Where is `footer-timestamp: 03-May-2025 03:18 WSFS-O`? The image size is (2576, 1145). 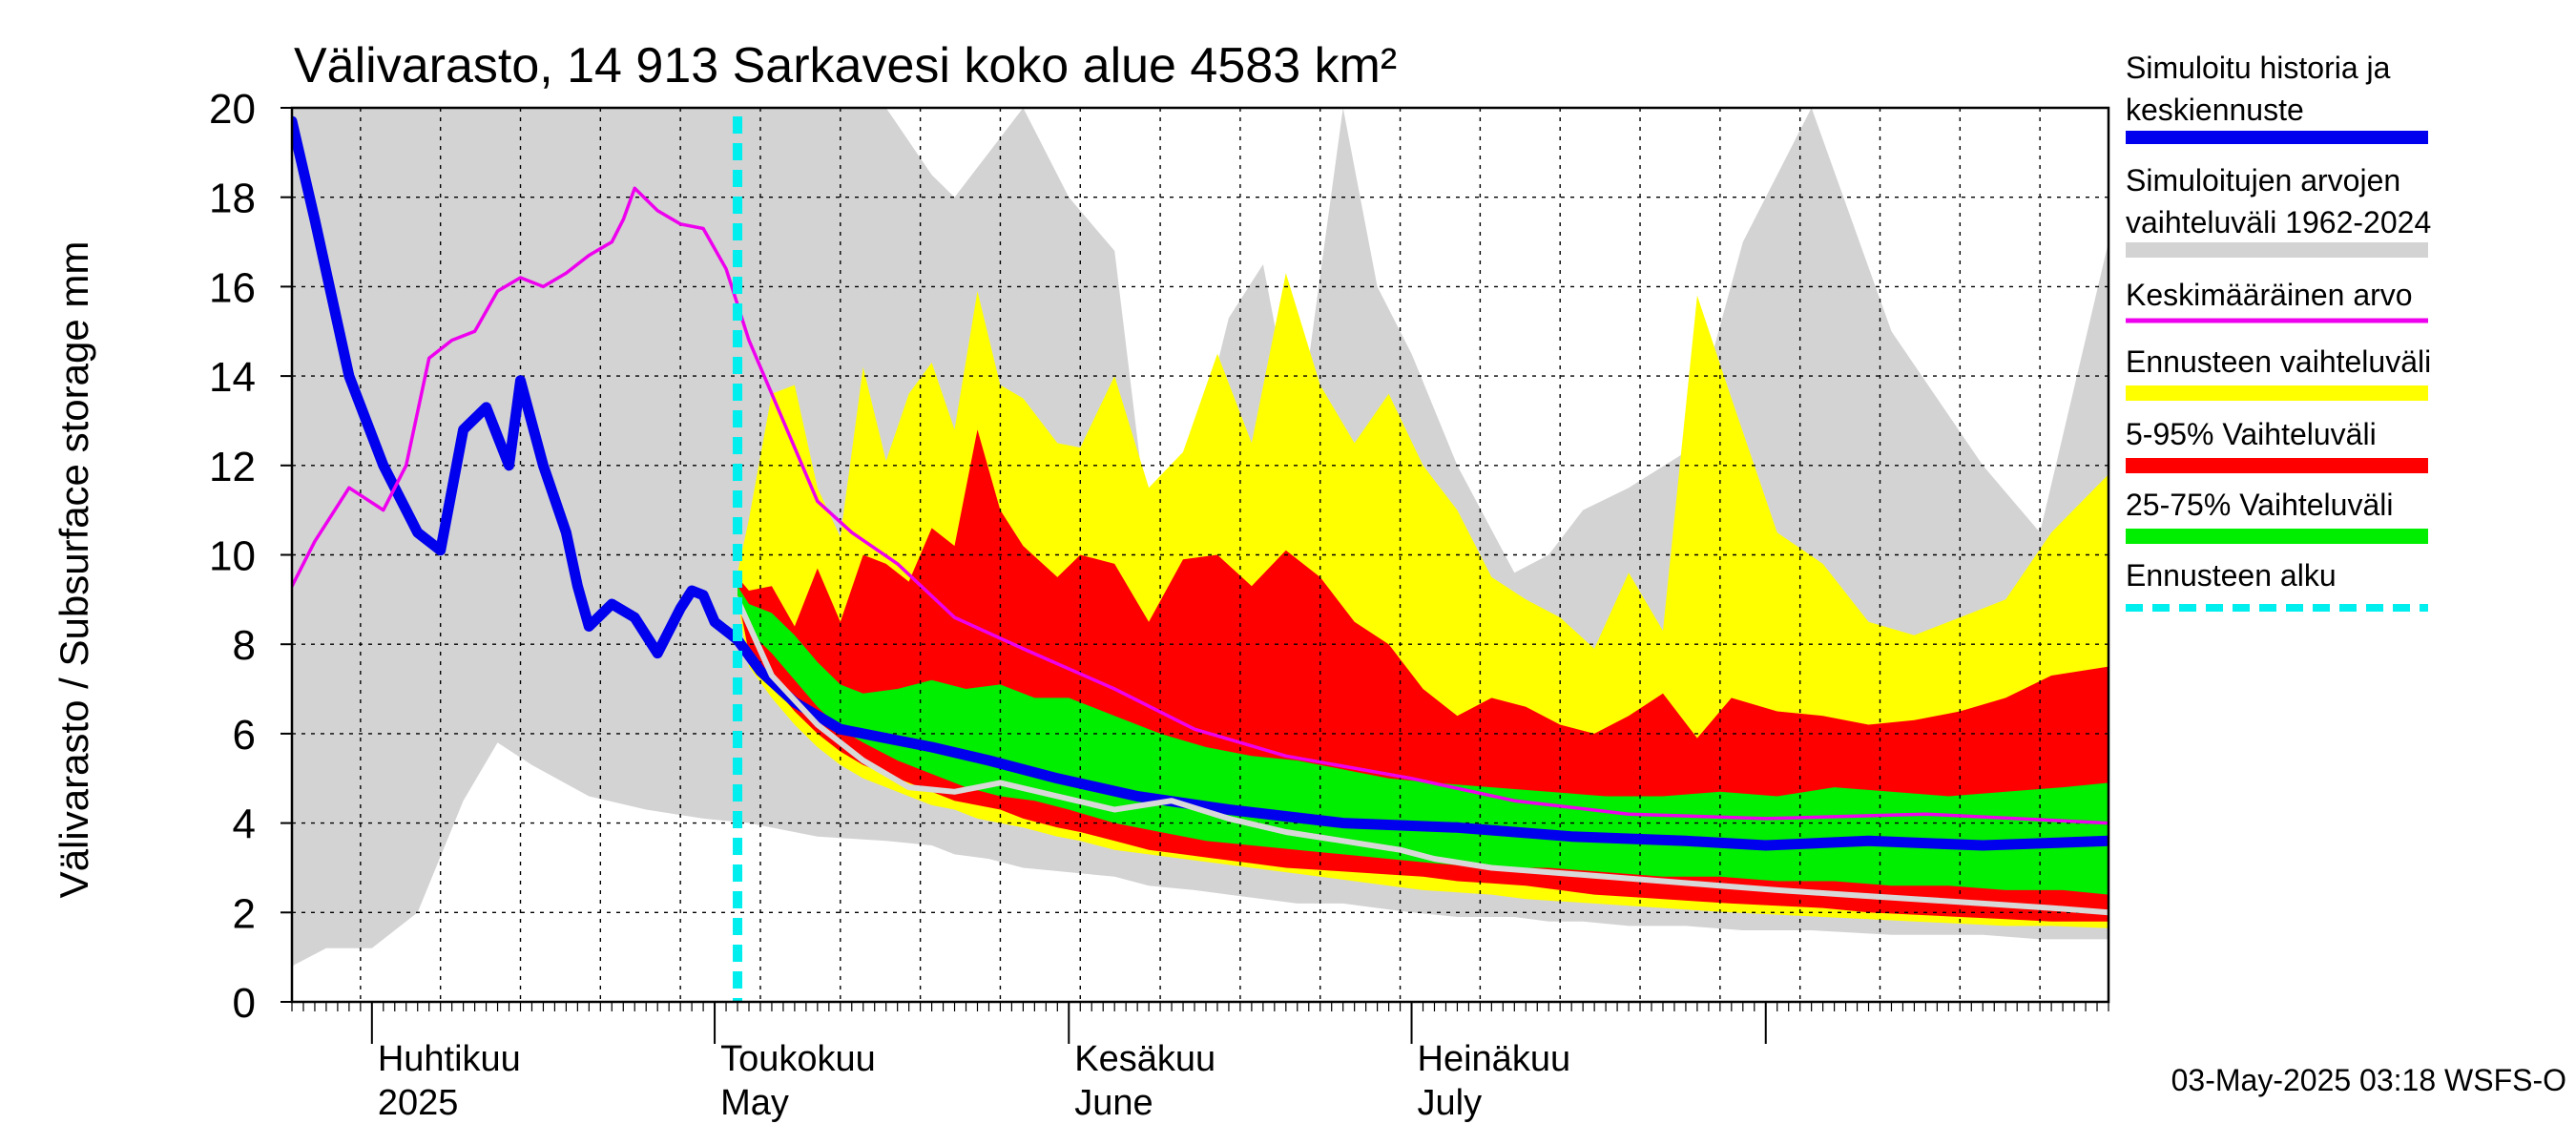 footer-timestamp: 03-May-2025 03:18 WSFS-O is located at coordinates (2368, 1080).